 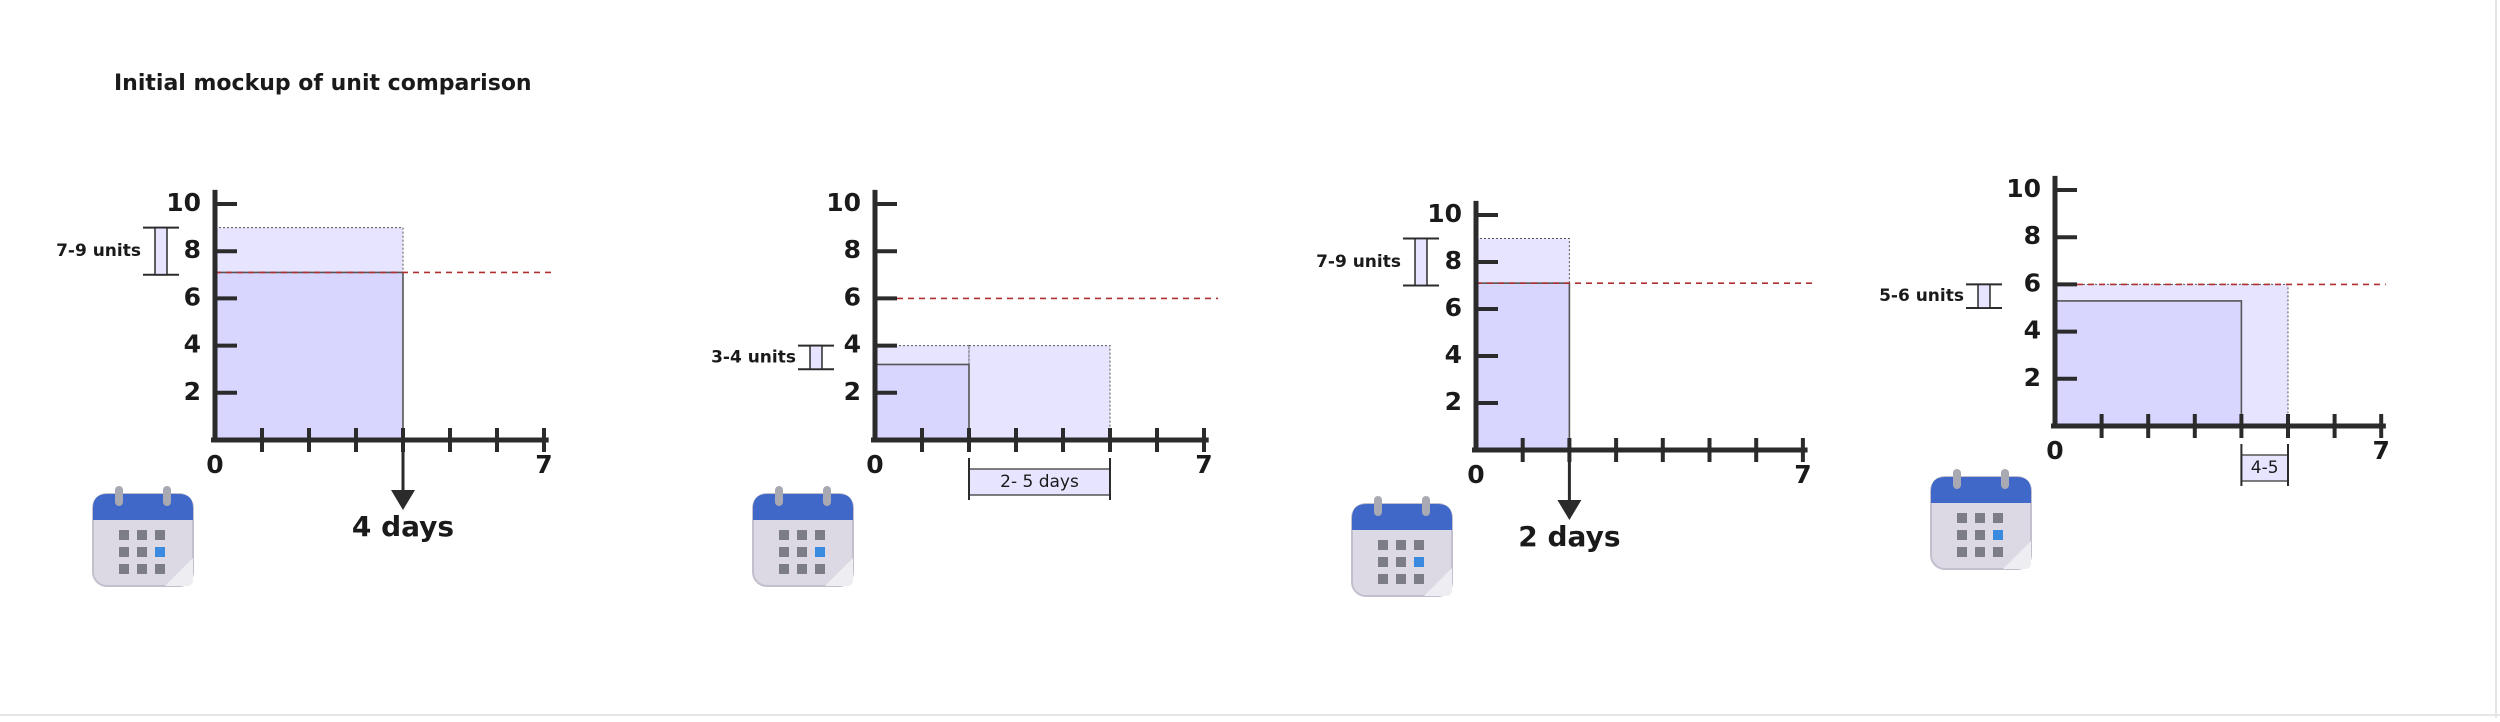 I want to click on duration-label: 4 days, so click(x=403, y=526).